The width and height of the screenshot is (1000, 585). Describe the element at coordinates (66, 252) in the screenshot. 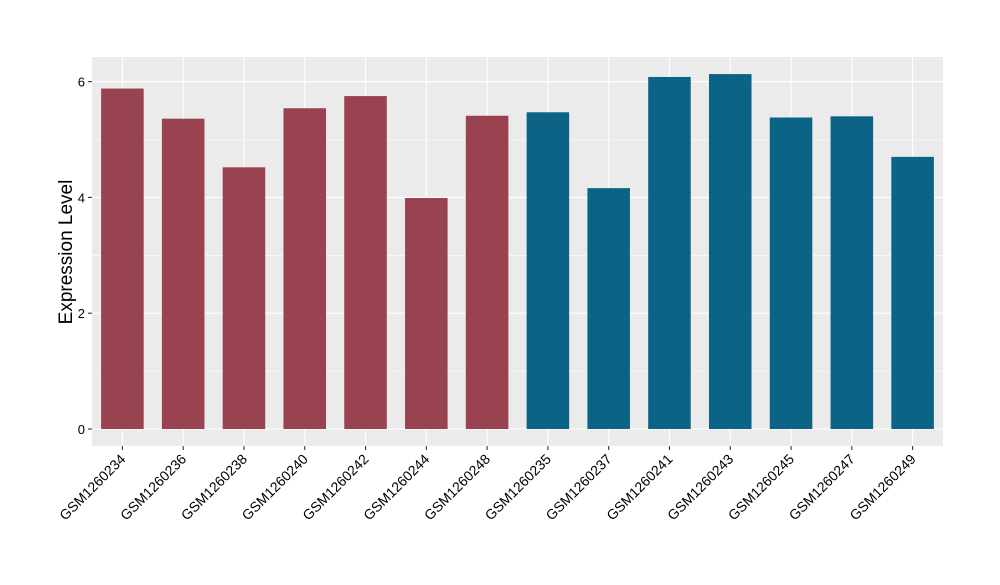

I see `y-axis-label: Expression Level` at that location.